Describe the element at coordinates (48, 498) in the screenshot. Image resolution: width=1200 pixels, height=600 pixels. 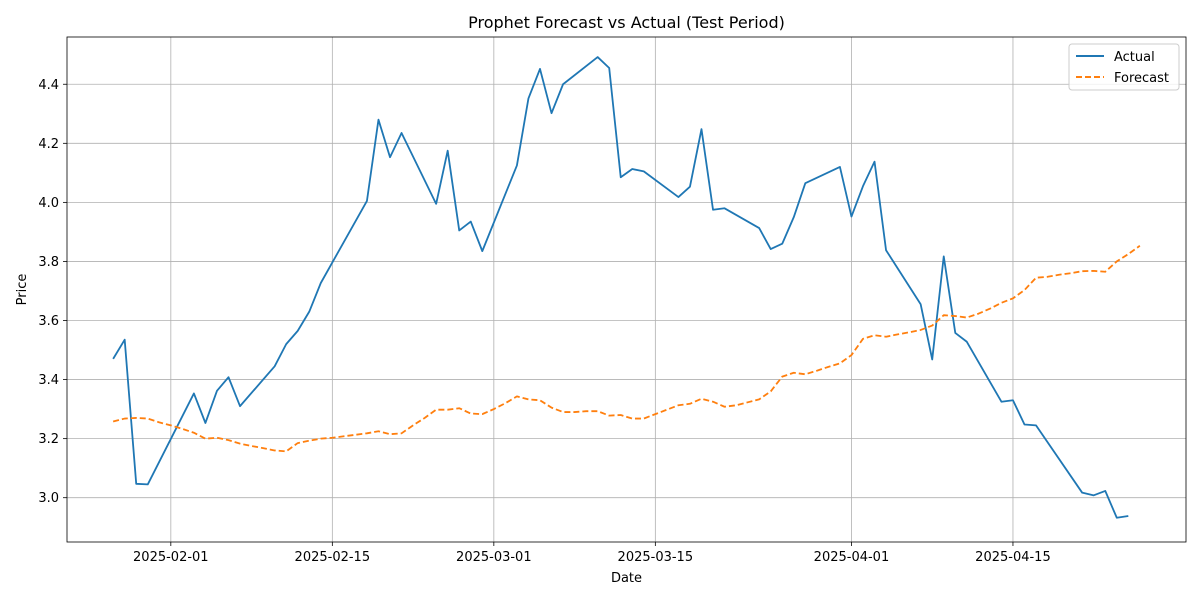
I see `y-tick-label: 3.0` at that location.